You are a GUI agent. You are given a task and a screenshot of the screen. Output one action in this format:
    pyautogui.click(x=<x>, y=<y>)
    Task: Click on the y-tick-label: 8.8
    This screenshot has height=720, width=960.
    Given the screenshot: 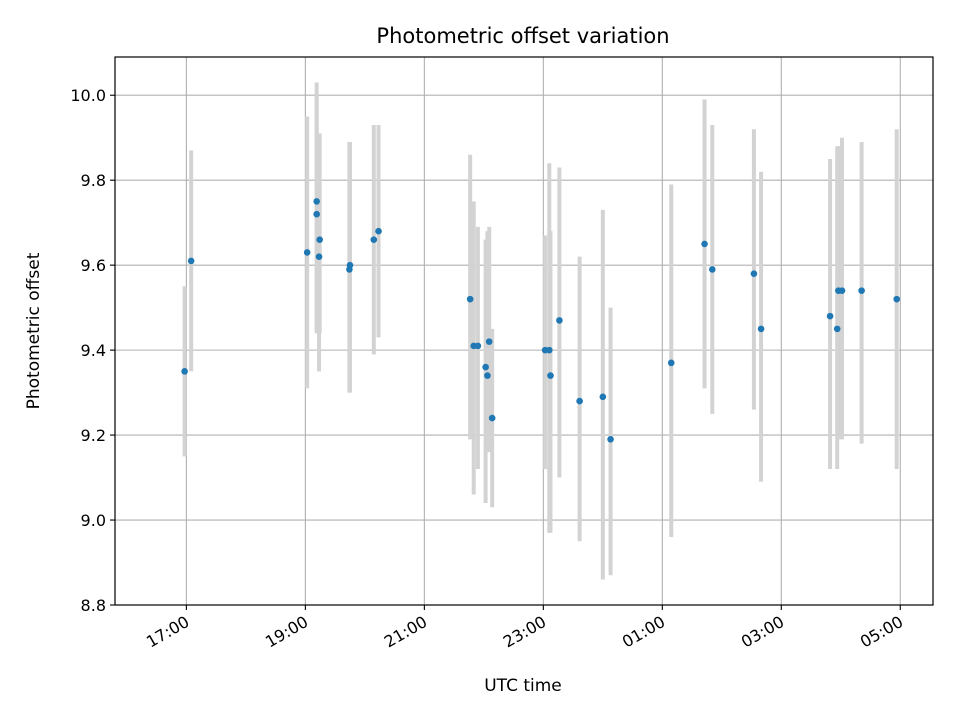 What is the action you would take?
    pyautogui.click(x=93, y=605)
    